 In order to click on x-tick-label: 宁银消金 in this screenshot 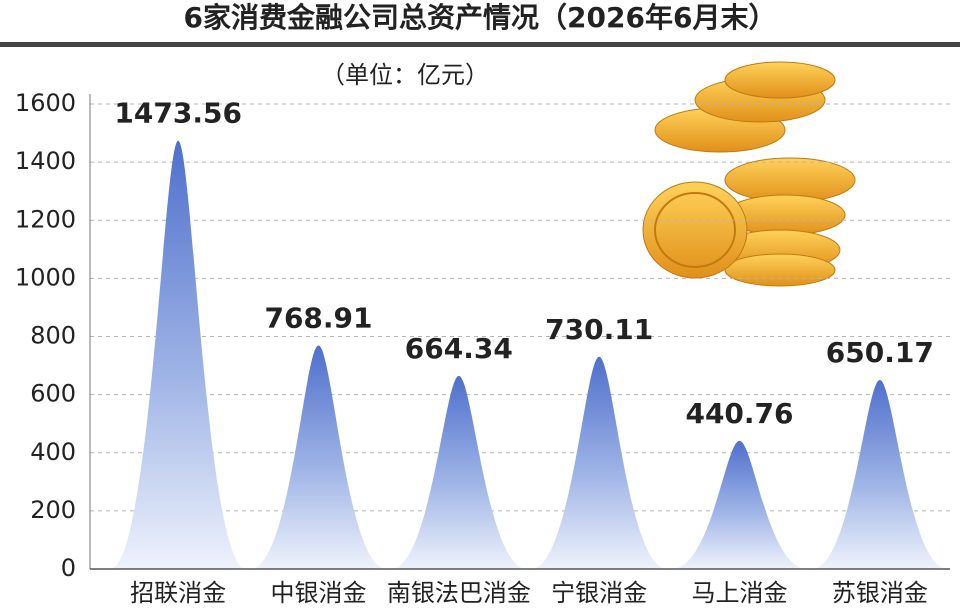, I will do `click(599, 593)`.